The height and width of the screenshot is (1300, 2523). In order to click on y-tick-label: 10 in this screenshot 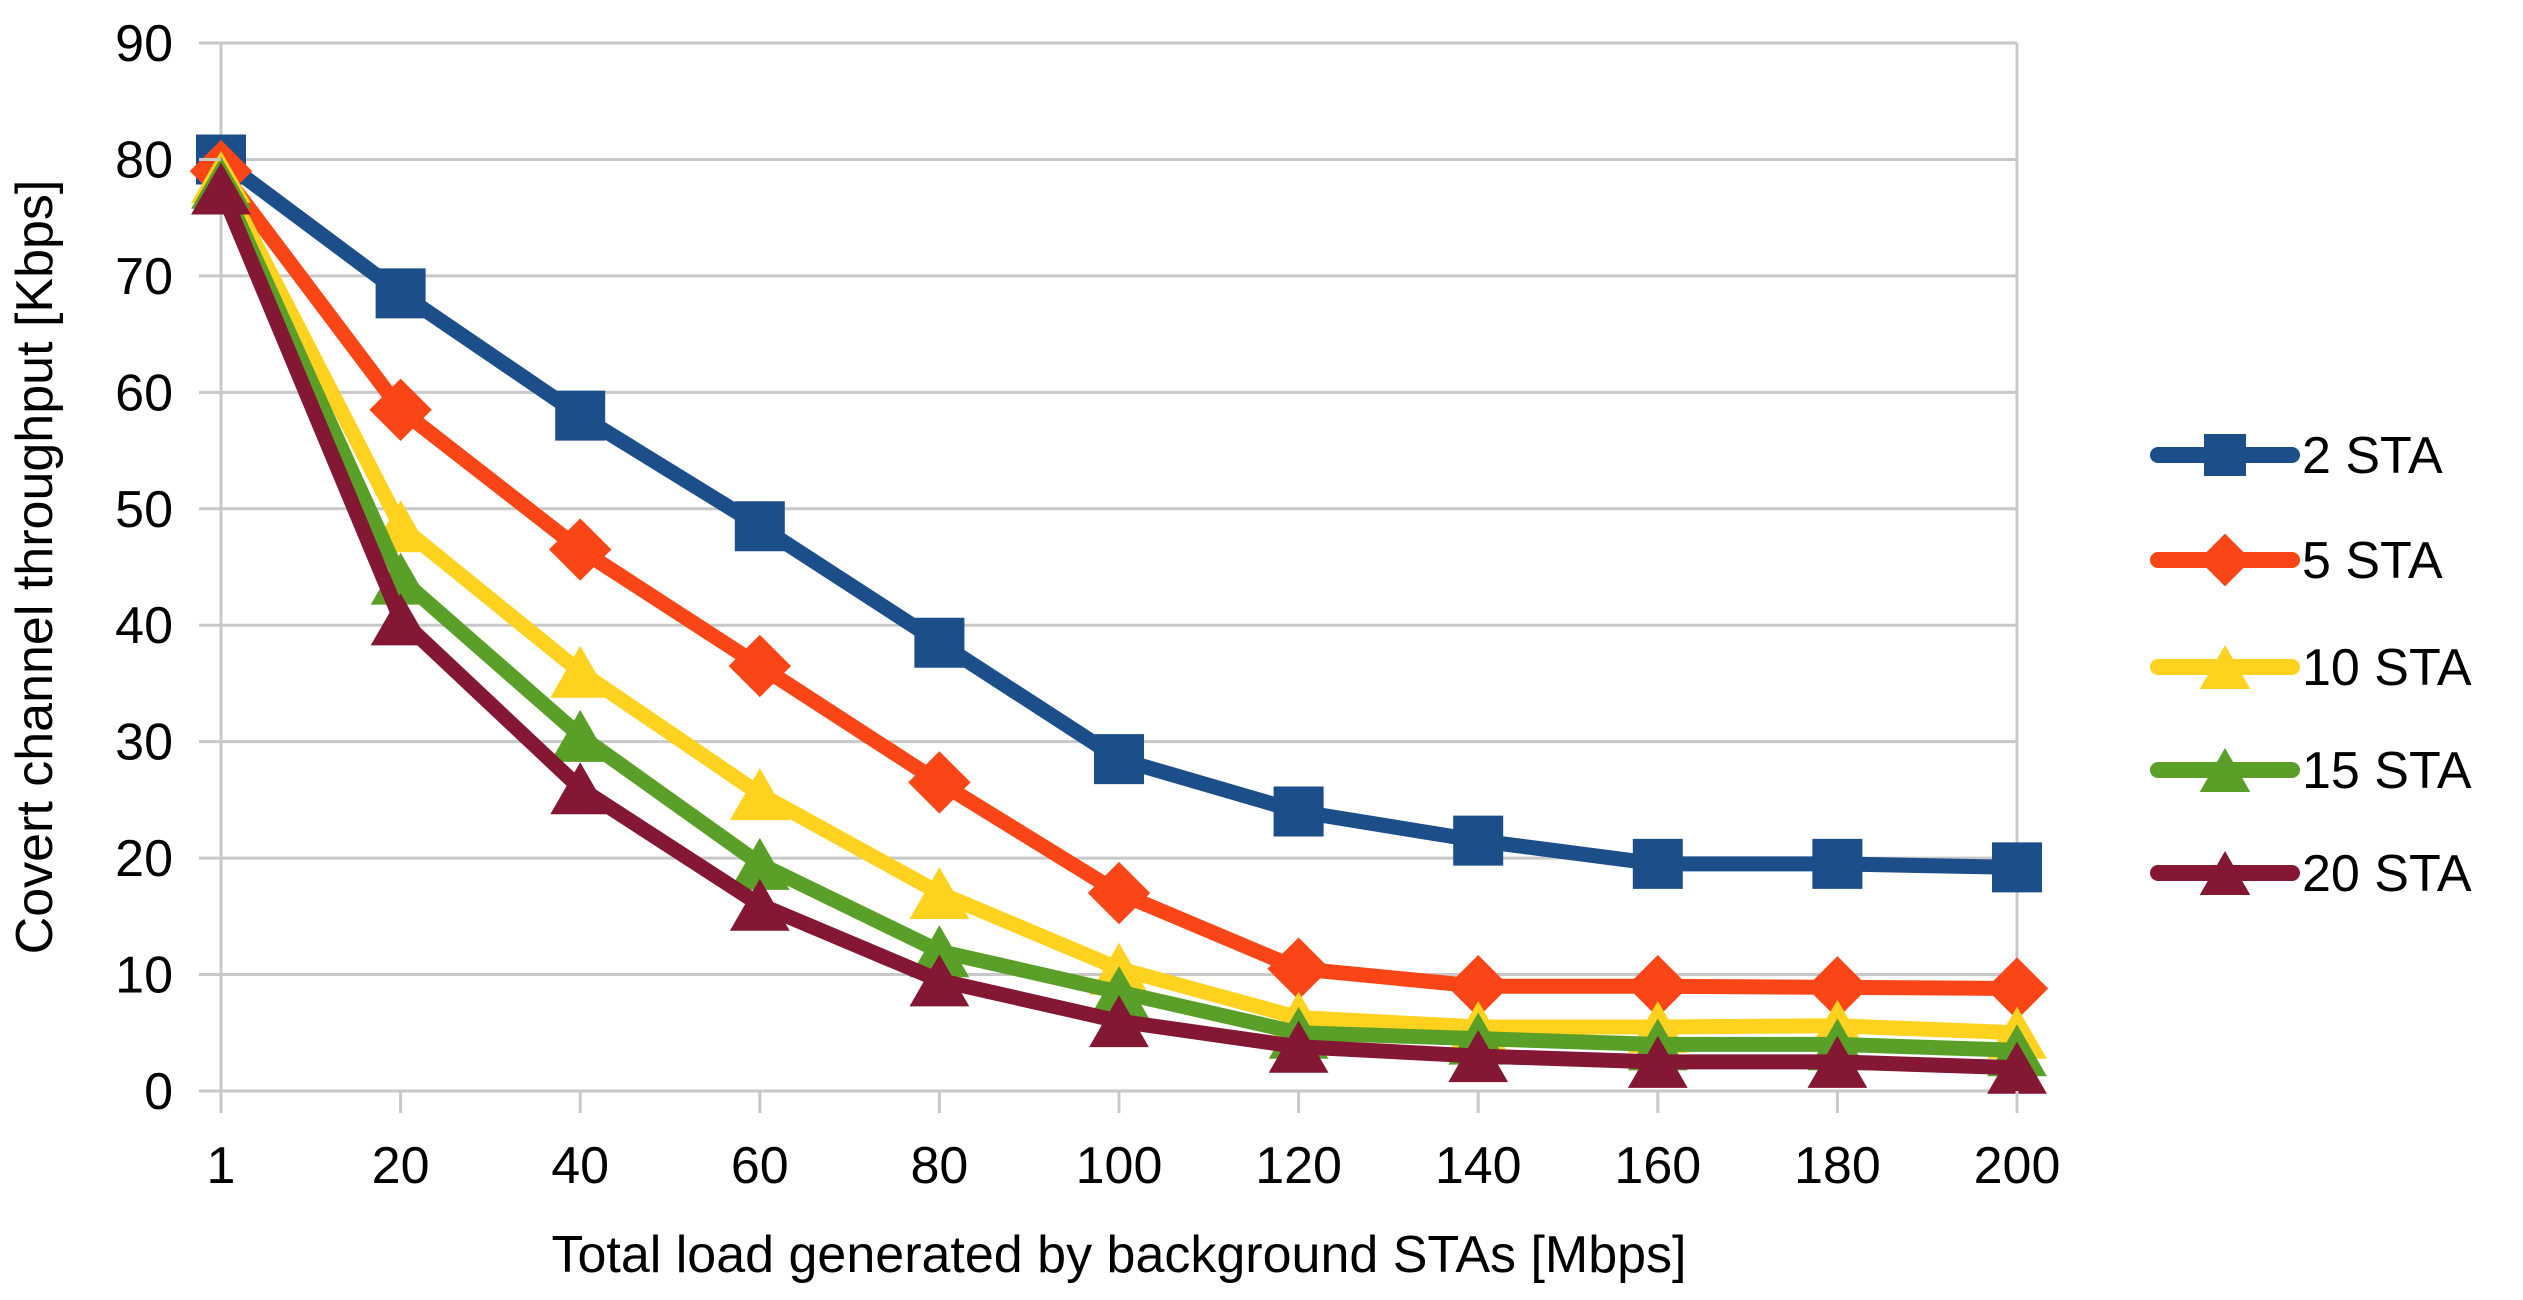, I will do `click(144, 976)`.